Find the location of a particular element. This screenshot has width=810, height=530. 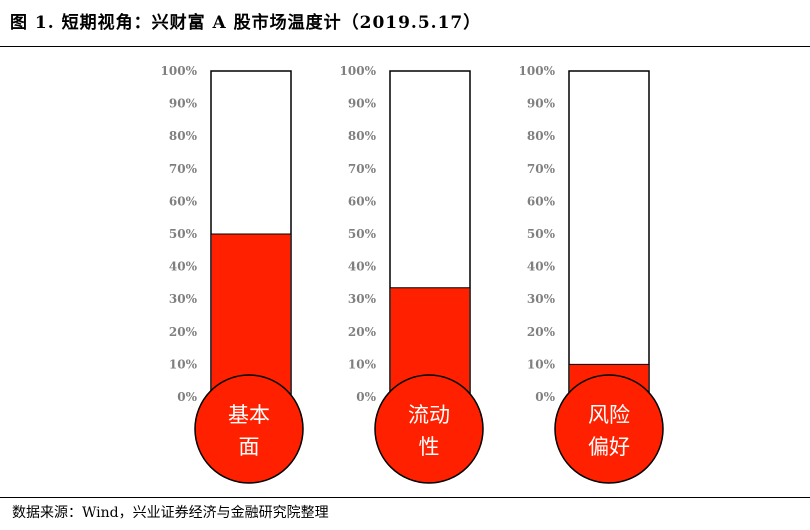

source-note: 数据来源：Wind，兴业证券经济与金融研究院整理 is located at coordinates (170, 513).